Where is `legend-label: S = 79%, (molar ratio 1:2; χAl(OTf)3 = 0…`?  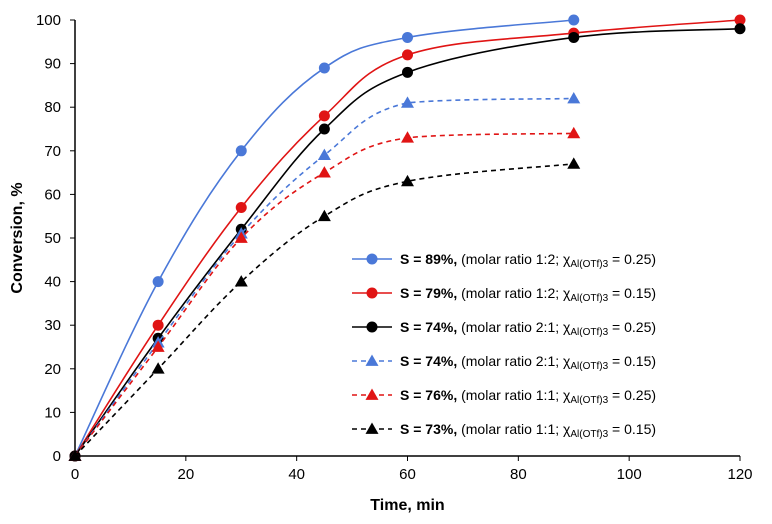
legend-label: S = 79%, (molar ratio 1:2; χAl(OTf)3 = 0… is located at coordinates (528, 294).